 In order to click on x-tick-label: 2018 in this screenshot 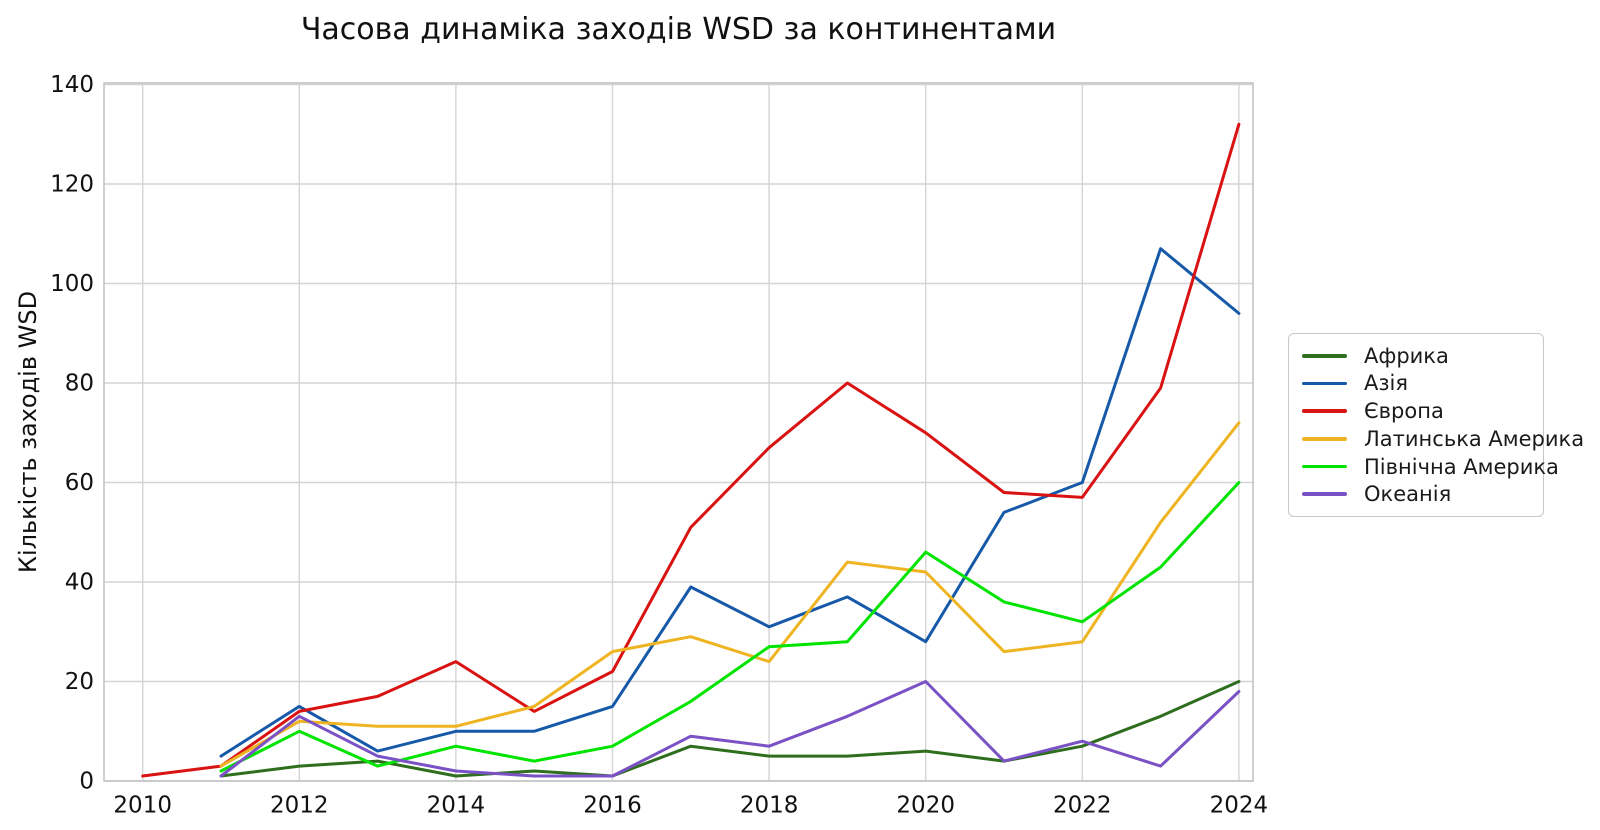, I will do `click(769, 806)`.